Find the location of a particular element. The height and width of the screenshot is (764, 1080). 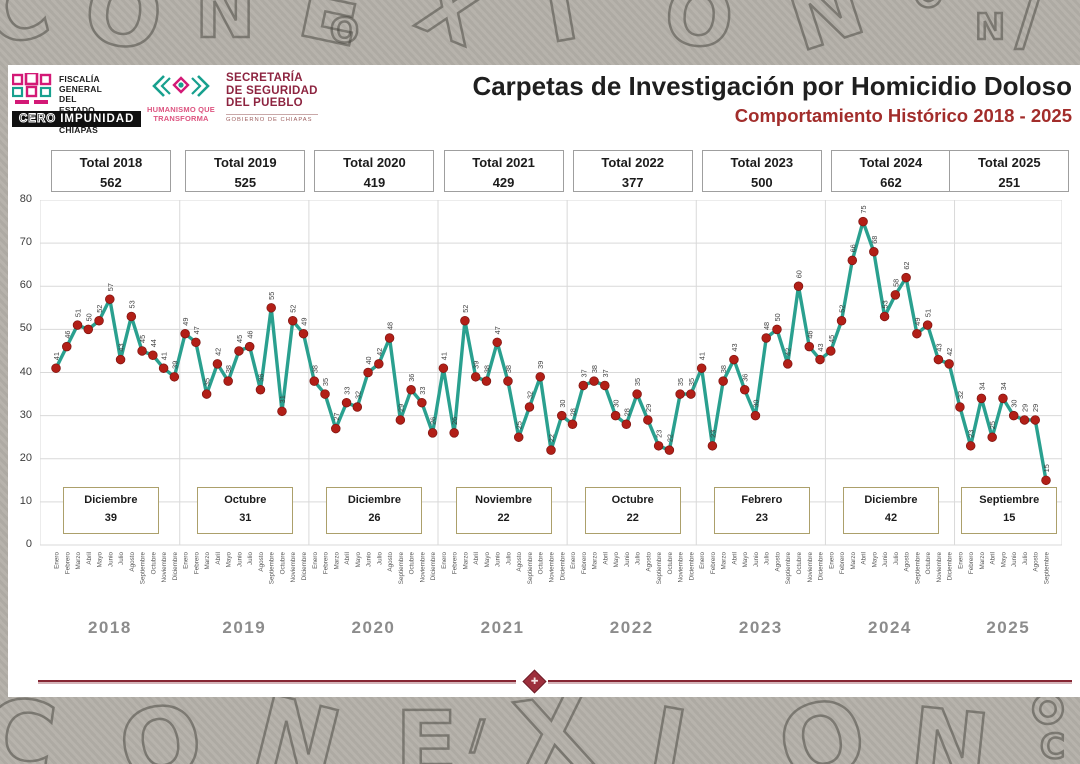

data-label: 35 is located at coordinates (637, 382).